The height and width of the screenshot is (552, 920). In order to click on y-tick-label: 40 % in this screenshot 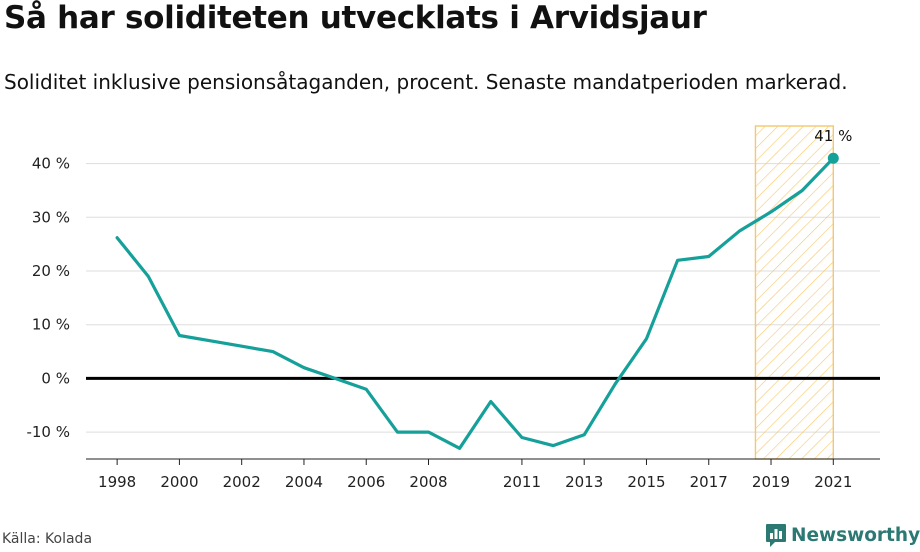, I will do `click(51, 164)`.